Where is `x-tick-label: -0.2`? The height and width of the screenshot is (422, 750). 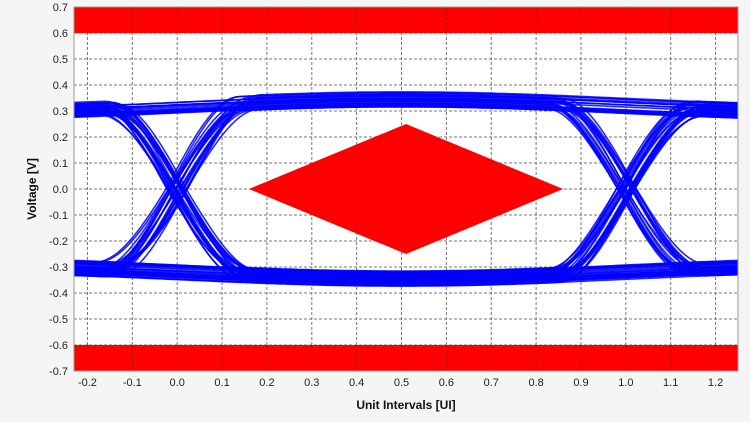
x-tick-label: -0.2 is located at coordinates (87, 383).